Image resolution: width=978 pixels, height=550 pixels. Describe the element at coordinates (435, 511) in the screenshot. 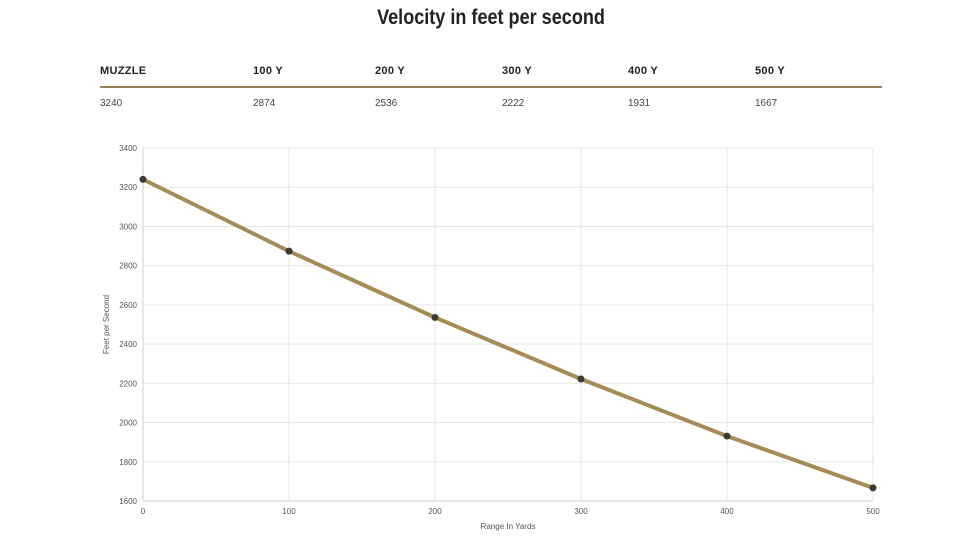

I see `x-tick-label: 200` at that location.